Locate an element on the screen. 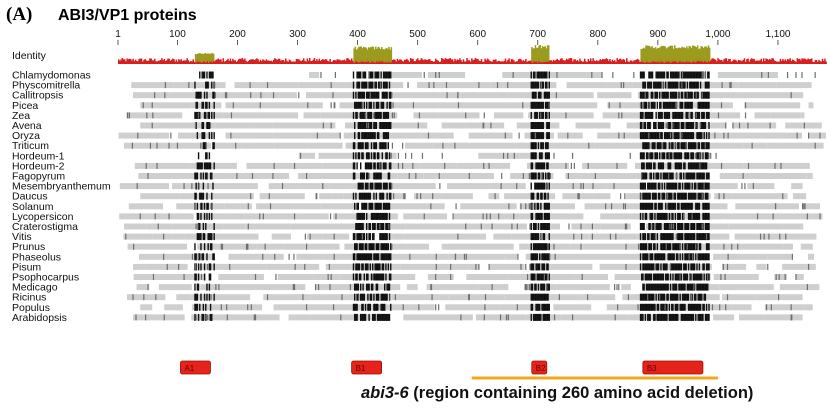 The width and height of the screenshot is (829, 408). sequence-name: Vitis is located at coordinates (22, 237).